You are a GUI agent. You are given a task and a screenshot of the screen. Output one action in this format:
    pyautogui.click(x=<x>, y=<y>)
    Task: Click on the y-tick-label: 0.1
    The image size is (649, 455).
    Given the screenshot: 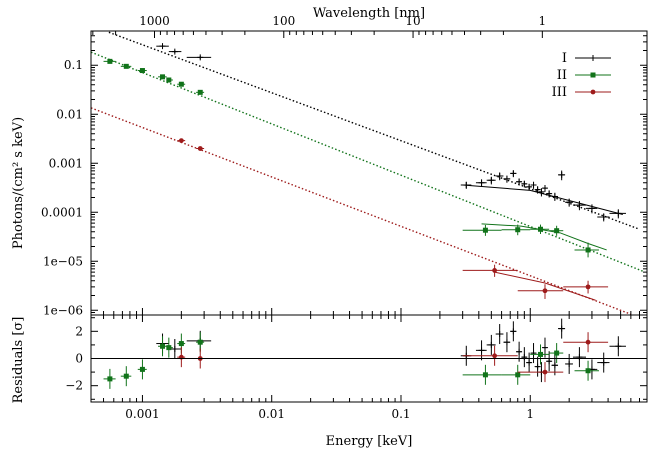 What is the action you would take?
    pyautogui.click(x=73, y=65)
    